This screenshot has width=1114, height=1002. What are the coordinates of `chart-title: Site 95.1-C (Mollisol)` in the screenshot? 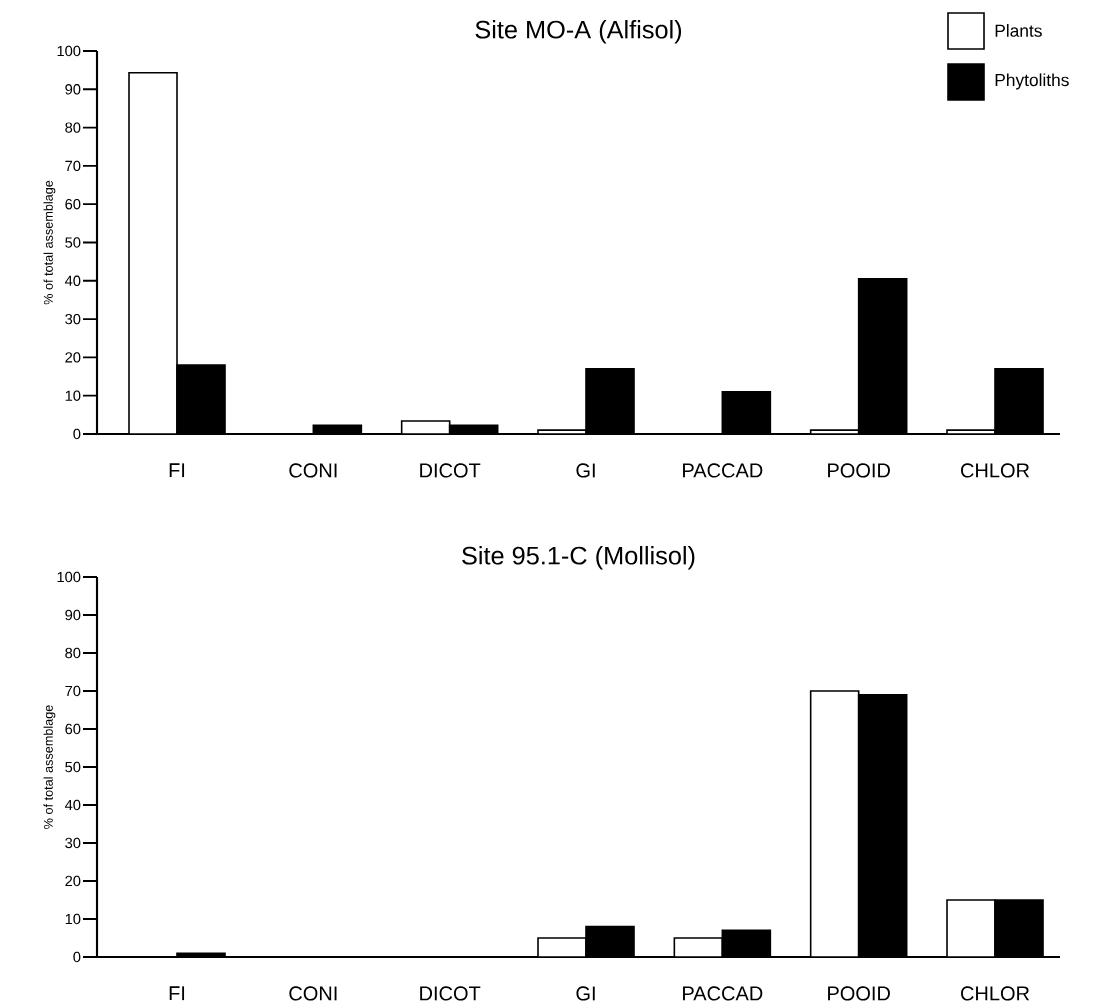 It's located at (578, 558).